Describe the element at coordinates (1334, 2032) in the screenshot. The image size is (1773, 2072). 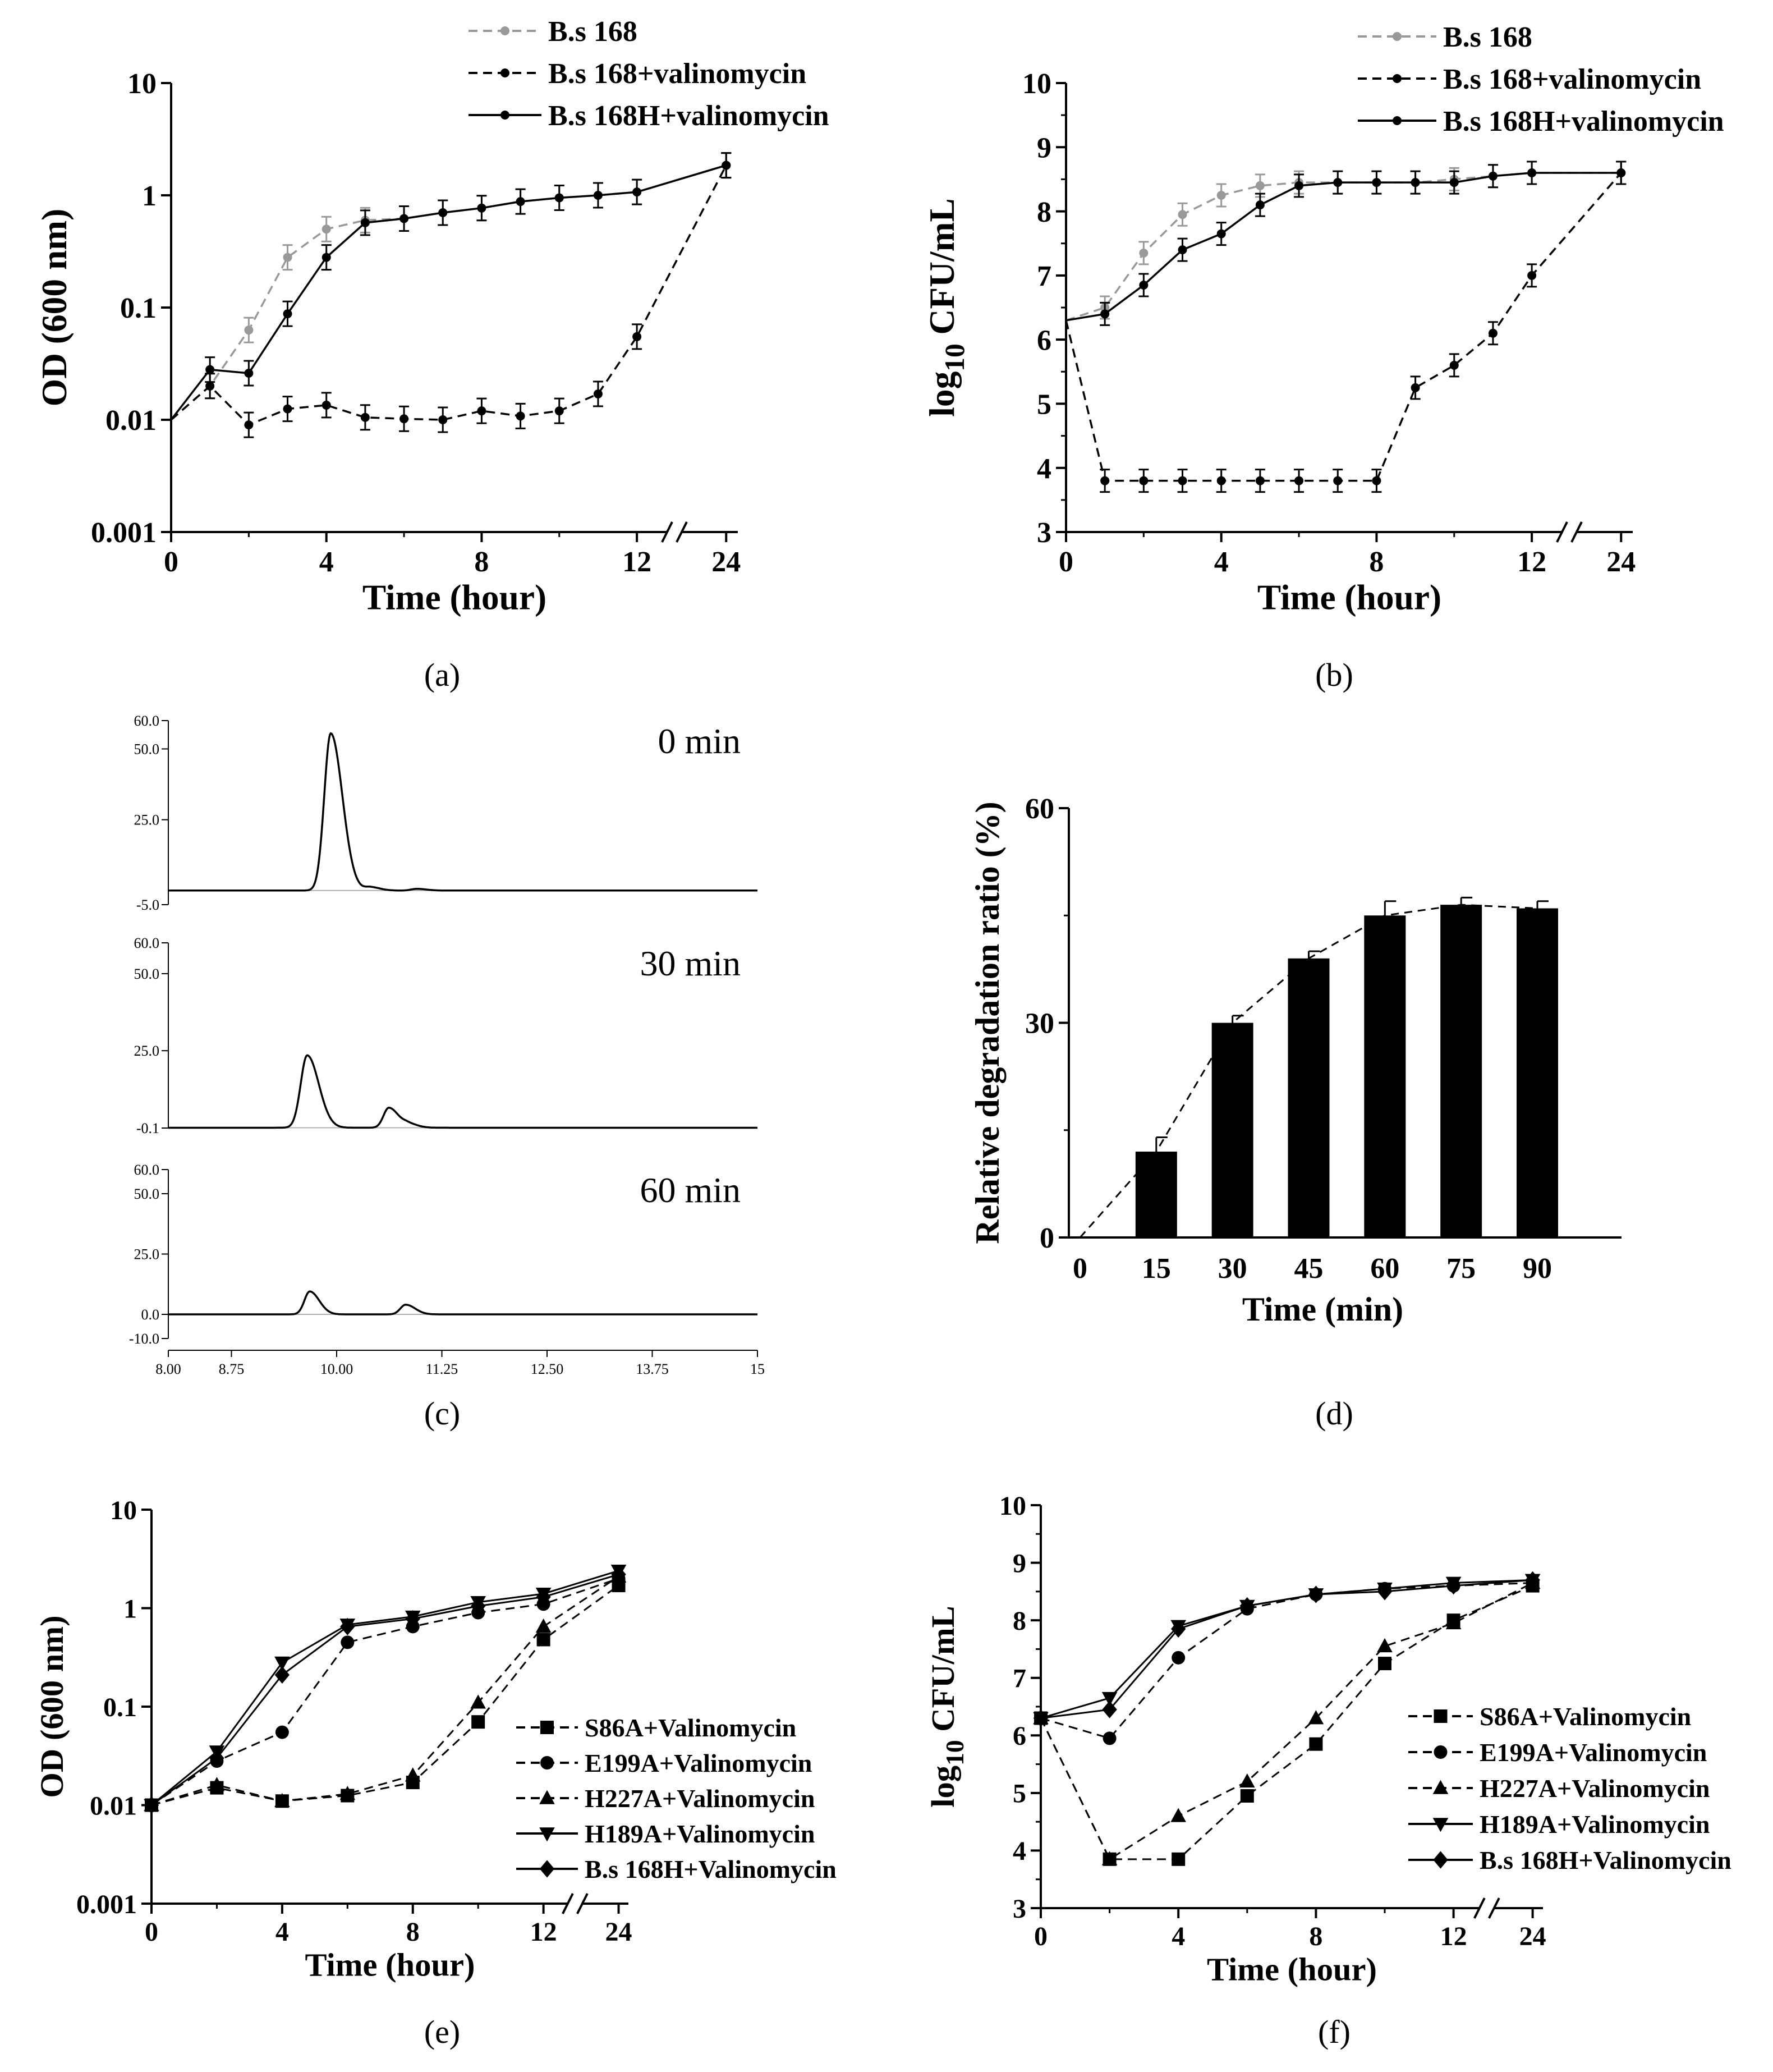
I see `caption-f: (f)` at that location.